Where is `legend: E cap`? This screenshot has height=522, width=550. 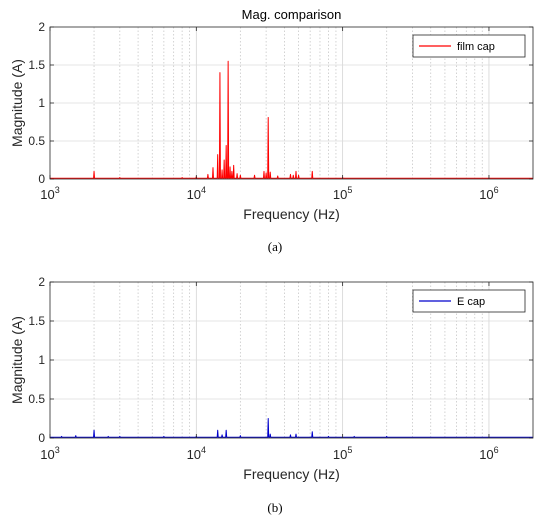
legend: E cap is located at coordinates (469, 301).